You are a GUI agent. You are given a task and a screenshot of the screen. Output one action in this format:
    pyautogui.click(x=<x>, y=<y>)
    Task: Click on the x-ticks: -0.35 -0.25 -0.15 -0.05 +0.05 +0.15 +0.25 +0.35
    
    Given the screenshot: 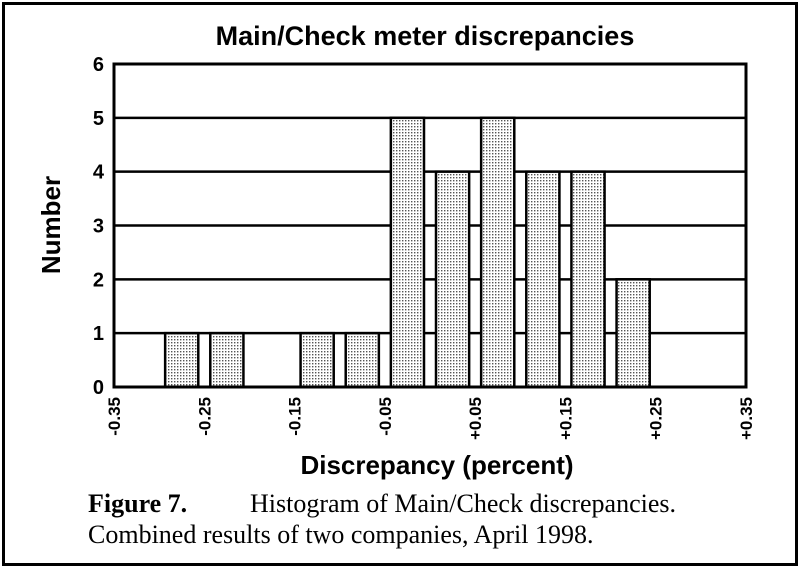 What is the action you would take?
    pyautogui.click(x=430, y=418)
    